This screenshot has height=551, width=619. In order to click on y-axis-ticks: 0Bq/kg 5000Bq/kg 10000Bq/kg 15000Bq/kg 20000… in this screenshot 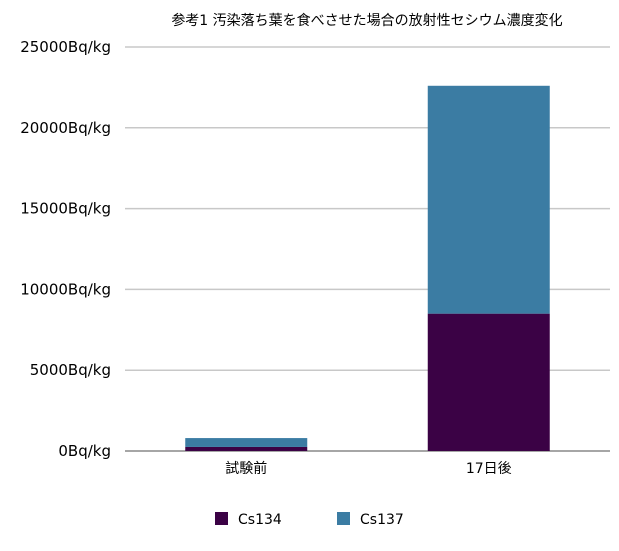, I will do `click(65, 249)`.